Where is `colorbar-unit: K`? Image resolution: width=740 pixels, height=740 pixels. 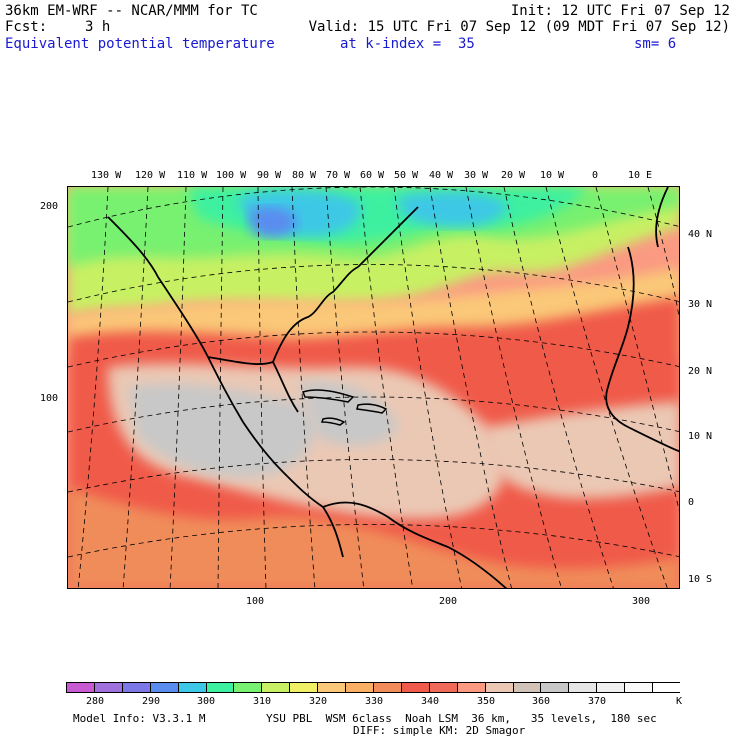
colorbar-unit: K is located at coordinates (679, 701).